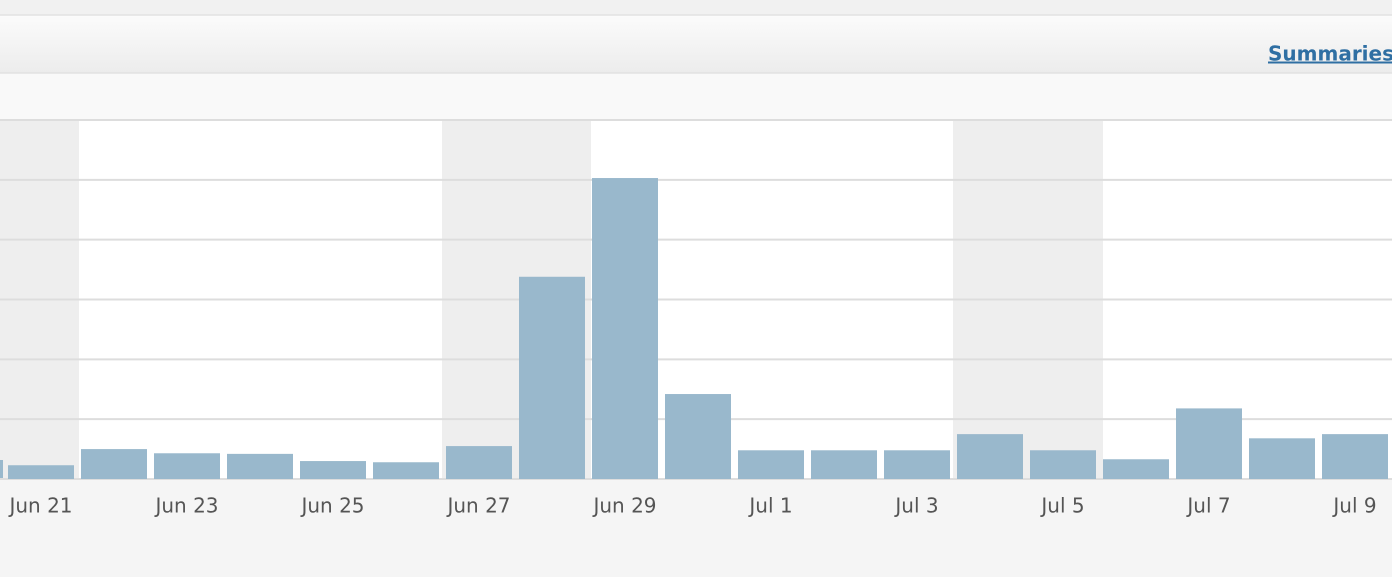 This screenshot has height=577, width=1392. Describe the element at coordinates (1353, 506) in the screenshot. I see `x-tick-label: Jul 9` at that location.